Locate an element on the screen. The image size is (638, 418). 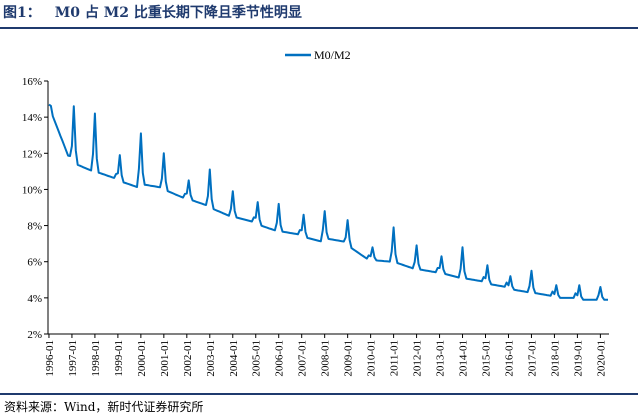
x-tick-label: 2006-01 is located at coordinates (280, 358).